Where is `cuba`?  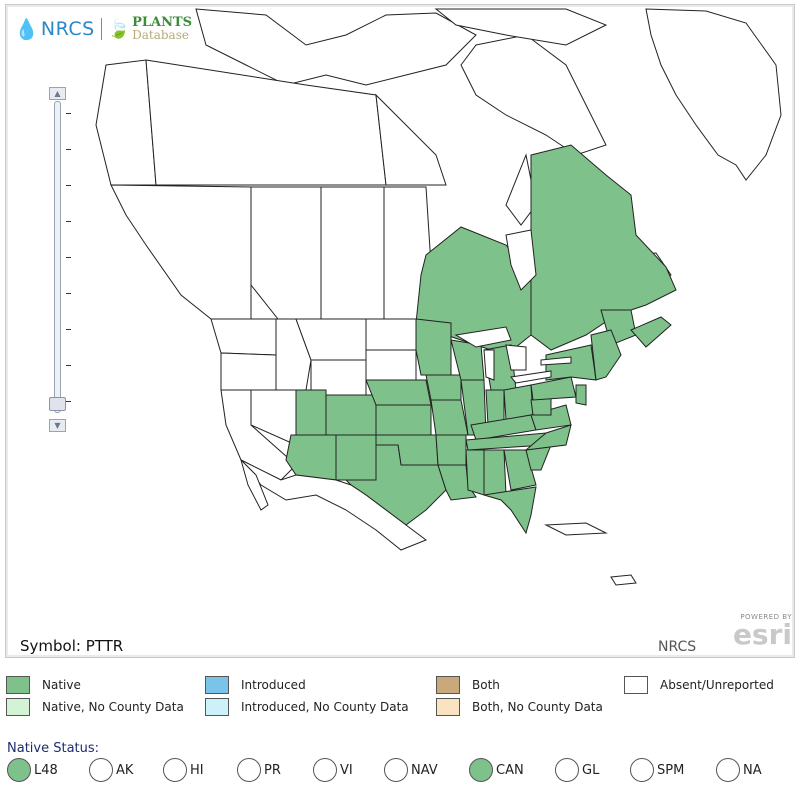 cuba is located at coordinates (576, 529).